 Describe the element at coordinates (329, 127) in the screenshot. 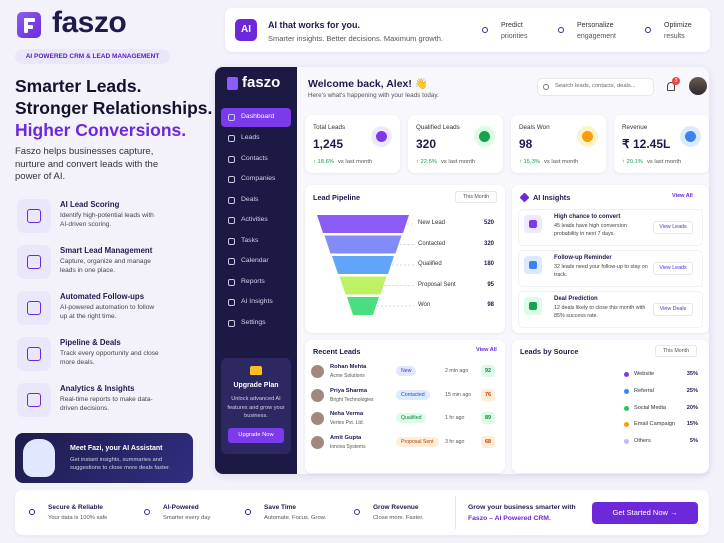

I see `stat-label: Total Leads` at that location.